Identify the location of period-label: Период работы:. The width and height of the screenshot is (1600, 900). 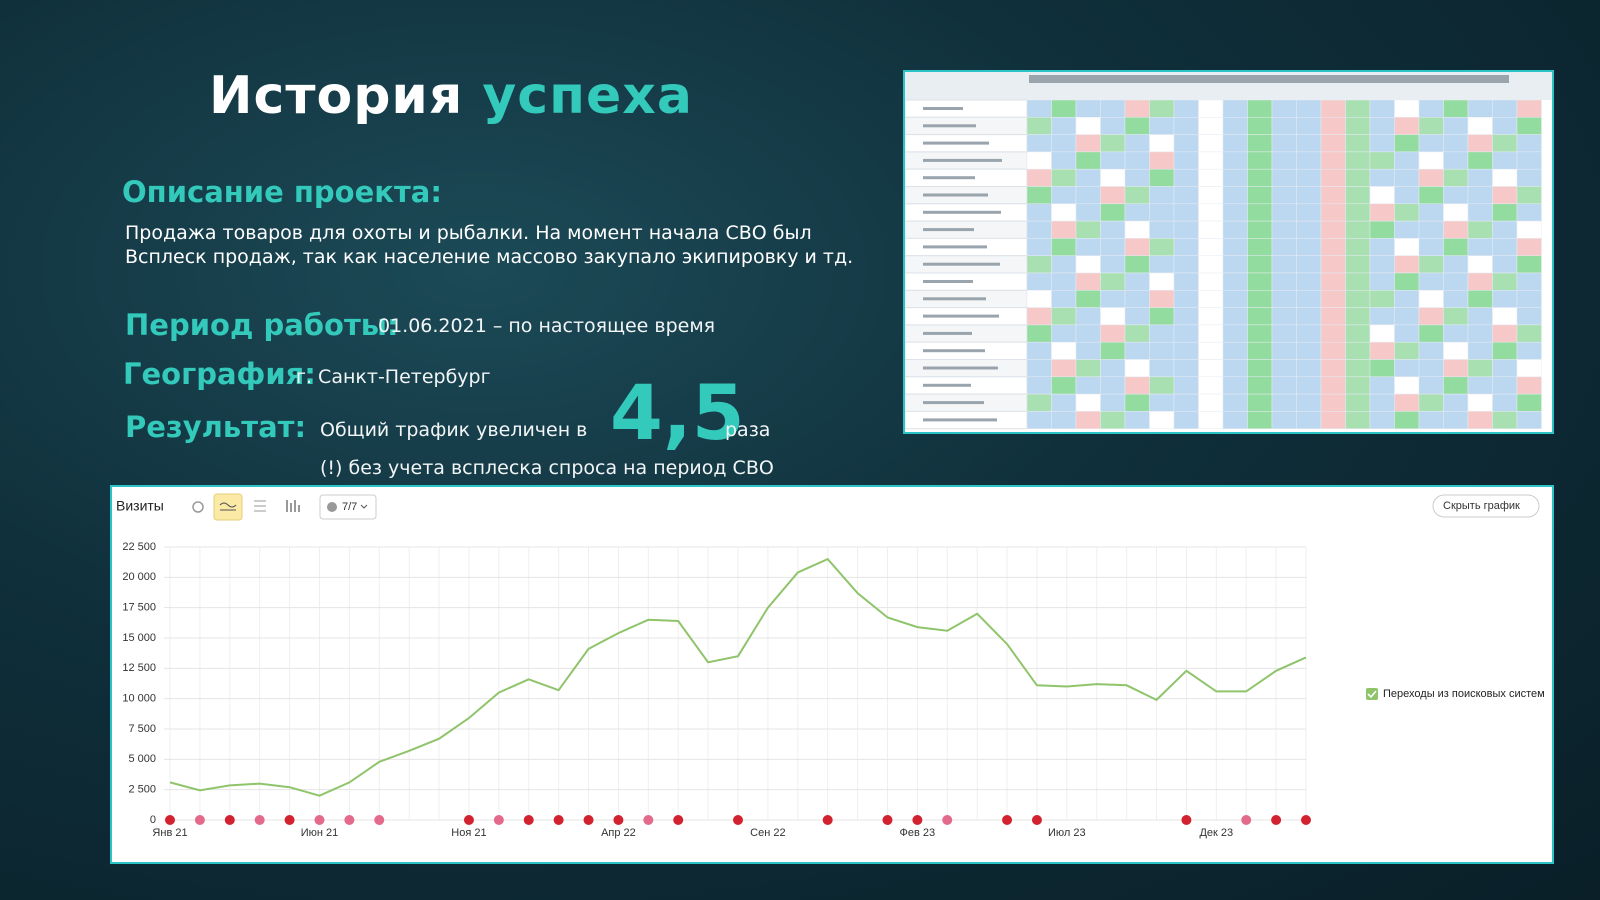
(262, 325).